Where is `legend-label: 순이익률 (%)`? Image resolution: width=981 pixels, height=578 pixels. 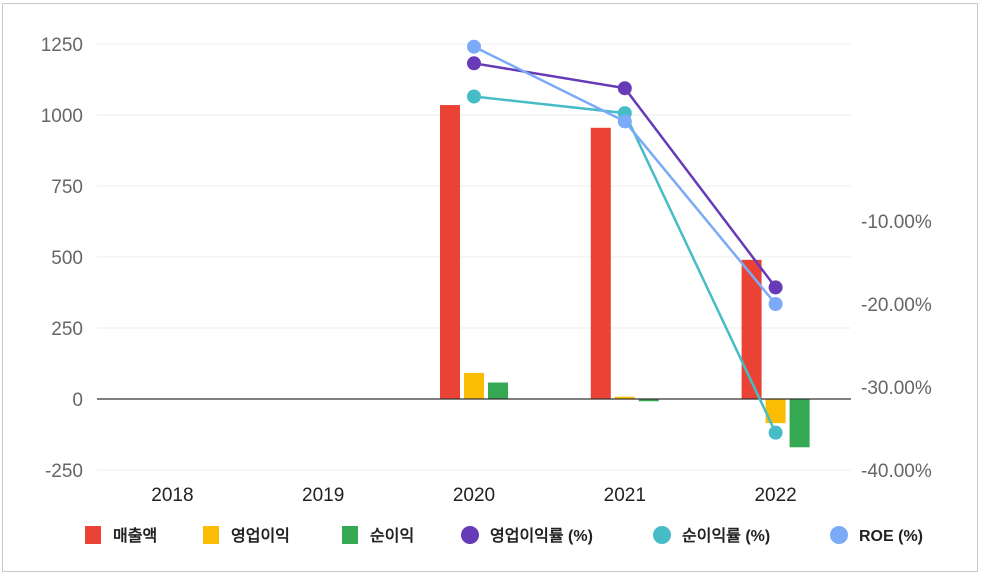 legend-label: 순이익률 (%) is located at coordinates (726, 535).